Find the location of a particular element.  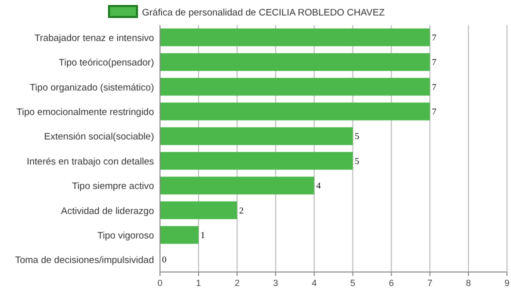

x-tick-label: 2 is located at coordinates (237, 283).